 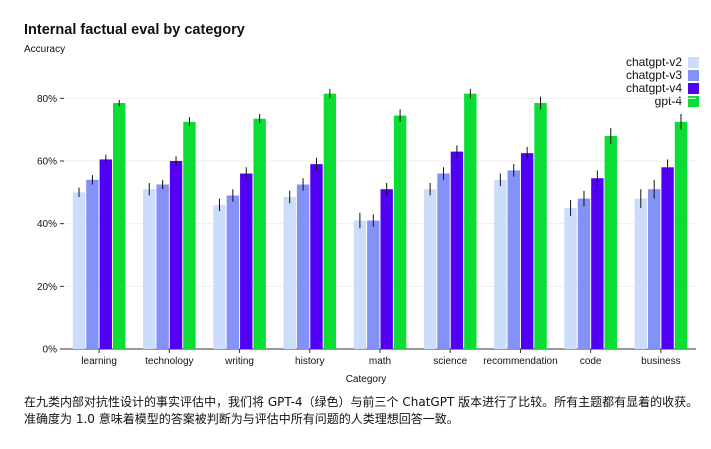 What do you see at coordinates (241, 419) in the screenshot?
I see `caption-line: 准确度为 1.0 意味着模型的答案被判断为与评估中所有问题的人类理想回答一致。` at bounding box center [241, 419].